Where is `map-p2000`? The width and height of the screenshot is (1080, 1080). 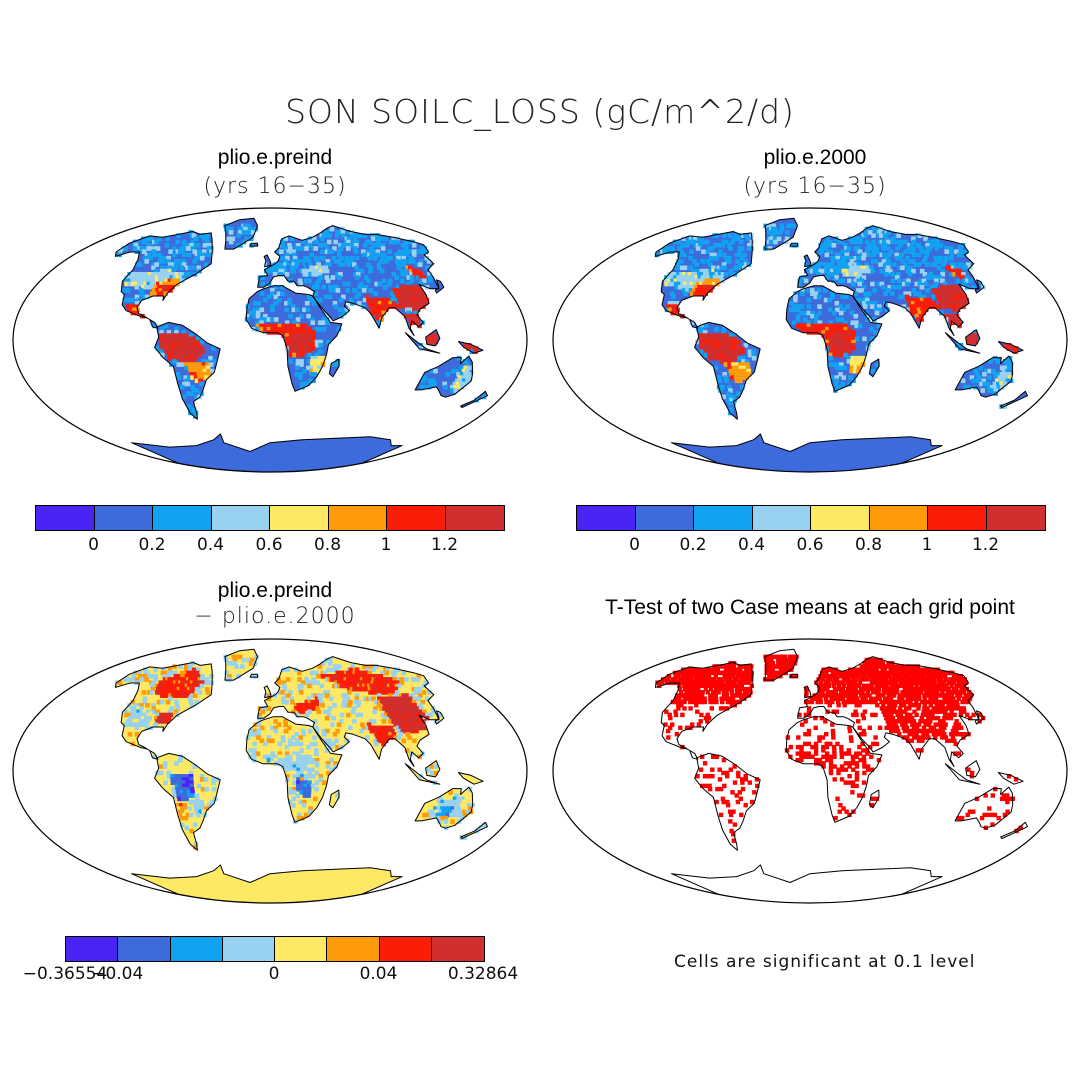
map-p2000 is located at coordinates (810, 340).